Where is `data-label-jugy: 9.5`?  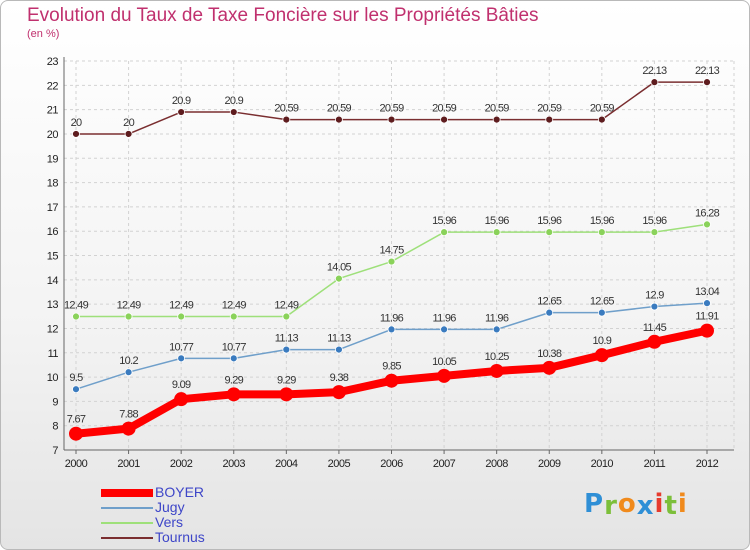
data-label-jugy: 9.5 is located at coordinates (76, 378).